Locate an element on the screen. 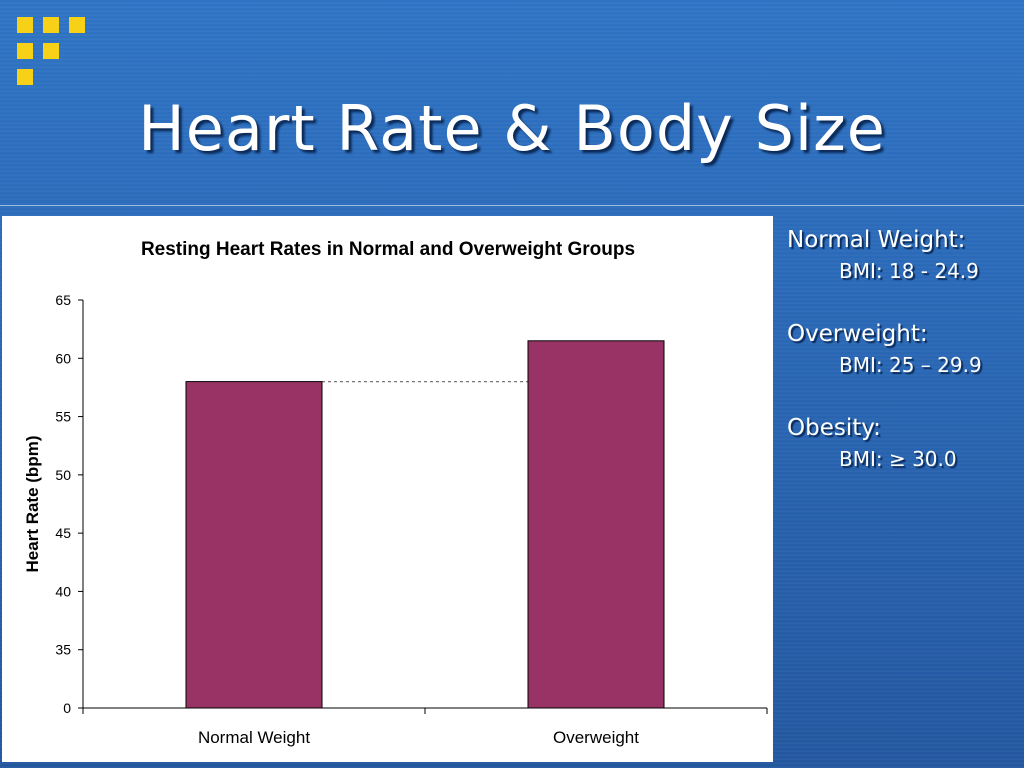 Image resolution: width=1024 pixels, height=768 pixels. y-tick-label: 55 is located at coordinates (63, 417).